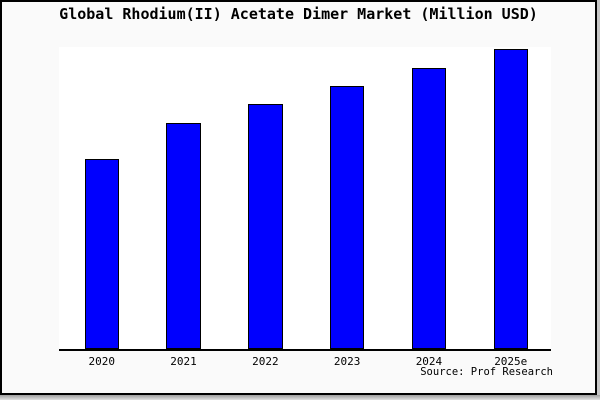 The image size is (600, 400). I want to click on x-axis-labels: 2020 2021 2022 2023 2024 2025e, so click(305, 362).